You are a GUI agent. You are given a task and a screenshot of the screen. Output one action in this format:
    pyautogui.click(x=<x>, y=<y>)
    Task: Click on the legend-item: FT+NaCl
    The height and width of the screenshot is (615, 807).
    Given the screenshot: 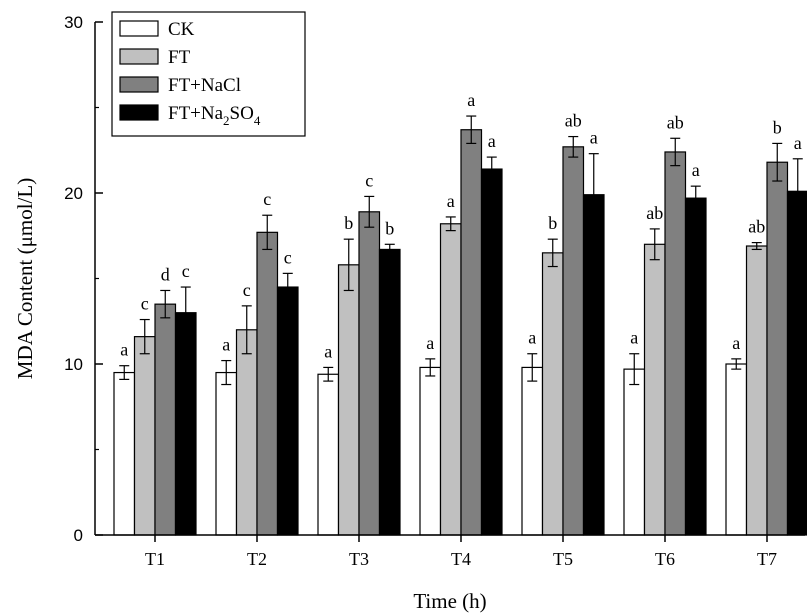 What is the action you would take?
    pyautogui.click(x=180, y=85)
    